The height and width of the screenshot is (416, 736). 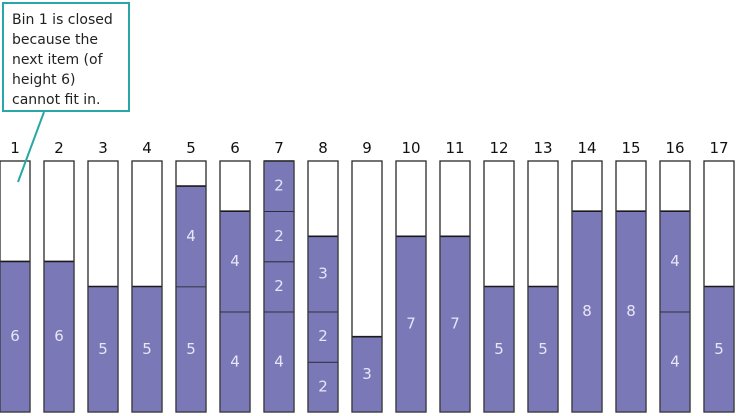 I want to click on bin-number: 1, so click(x=15, y=148).